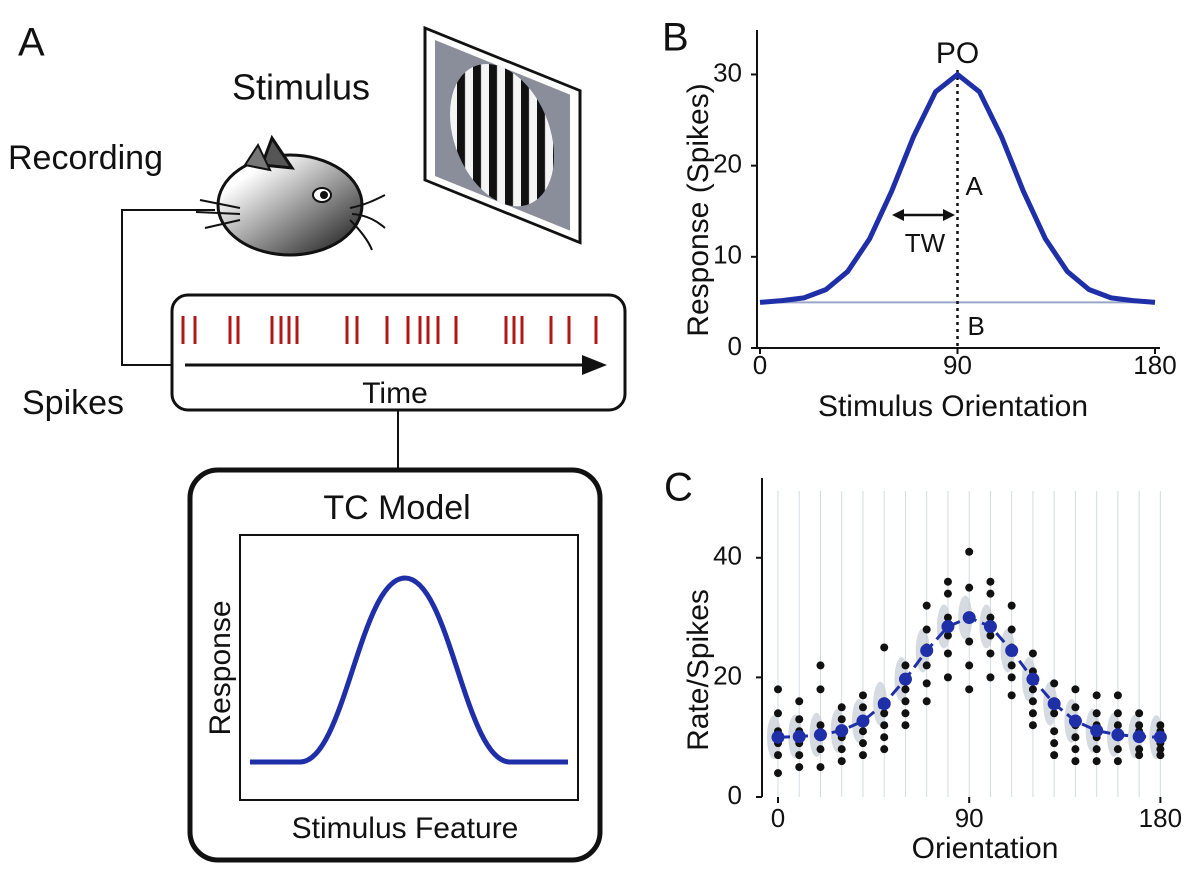 The image size is (1192, 869). Describe the element at coordinates (675, 38) in the screenshot. I see `panel-label: B` at that location.